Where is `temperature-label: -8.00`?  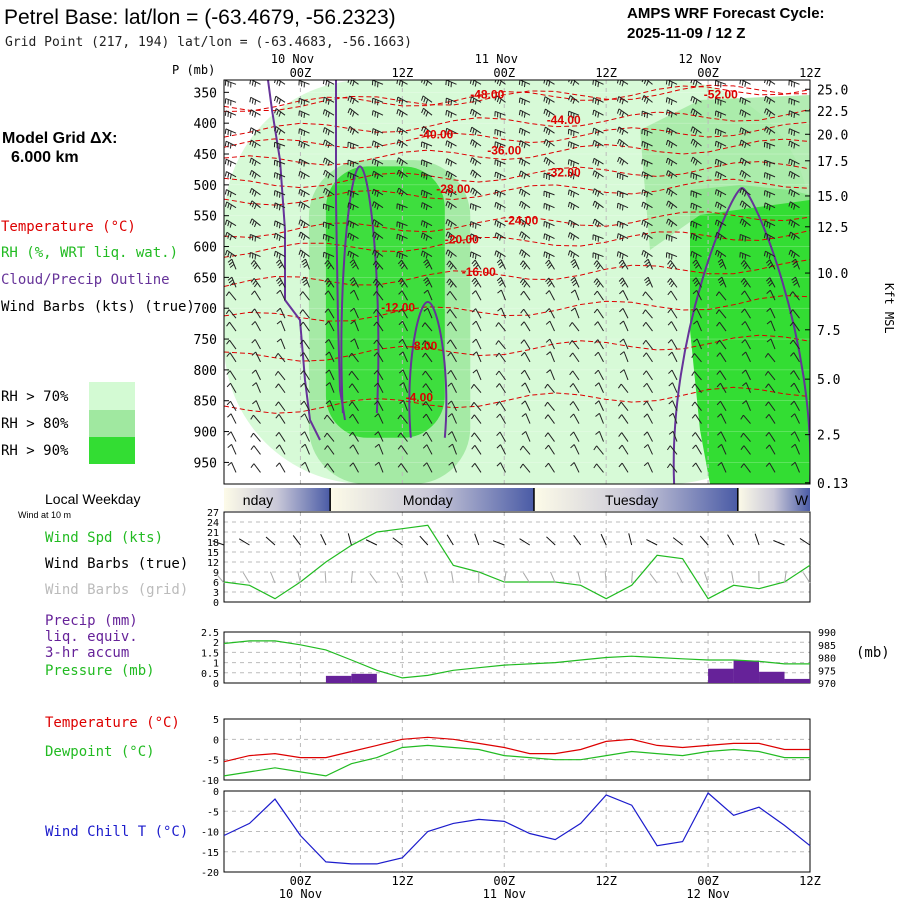 temperature-label: -8.00 is located at coordinates (424, 346).